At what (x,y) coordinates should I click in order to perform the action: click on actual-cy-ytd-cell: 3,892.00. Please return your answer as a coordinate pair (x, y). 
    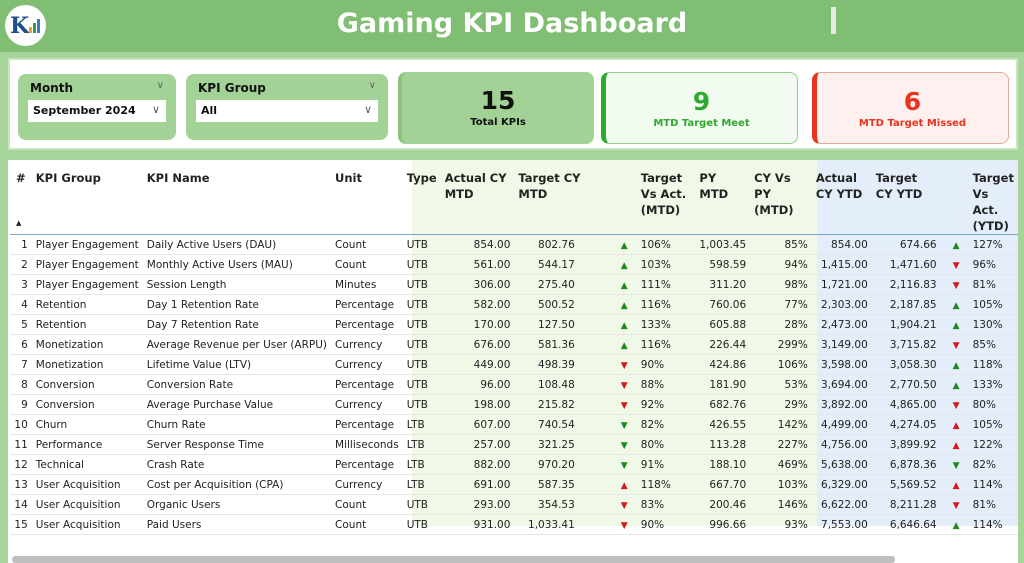
    Looking at the image, I should click on (841, 404).